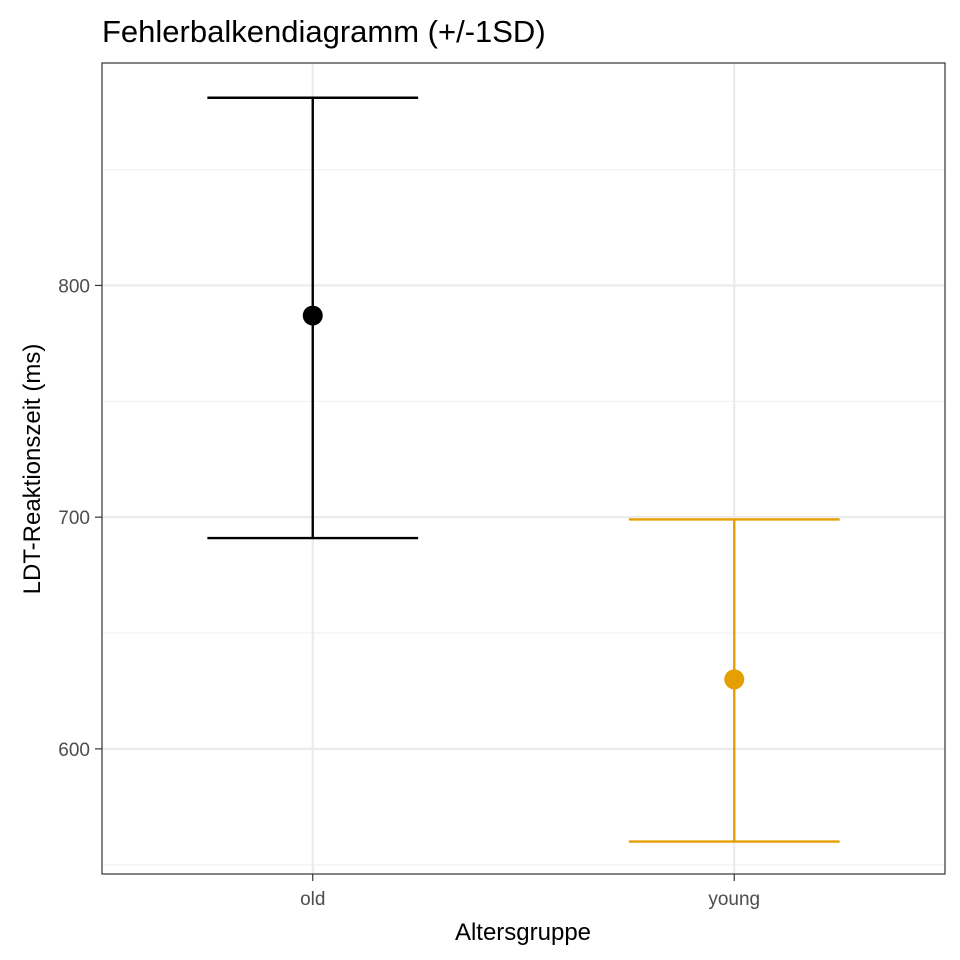 This screenshot has width=960, height=960. What do you see at coordinates (312, 899) in the screenshot?
I see `x-tick-label: old` at bounding box center [312, 899].